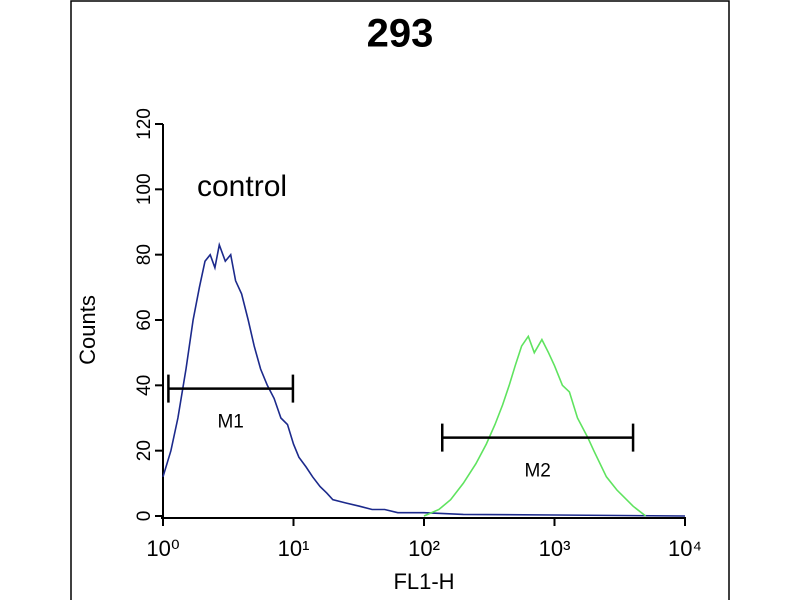 The height and width of the screenshot is (600, 800). What do you see at coordinates (144, 189) in the screenshot?
I see `y-tick-label: 100` at bounding box center [144, 189].